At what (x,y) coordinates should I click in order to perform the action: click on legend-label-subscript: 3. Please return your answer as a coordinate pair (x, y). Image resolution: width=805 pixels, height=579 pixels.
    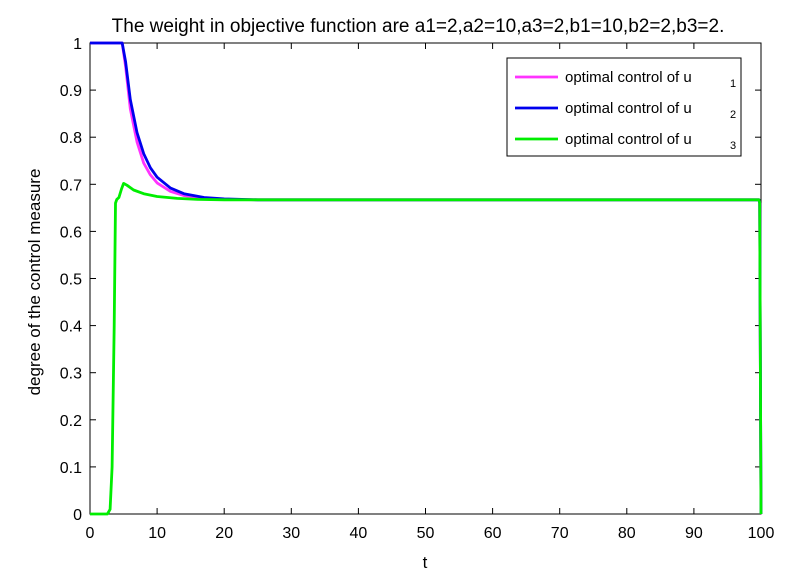
    Looking at the image, I should click on (733, 146).